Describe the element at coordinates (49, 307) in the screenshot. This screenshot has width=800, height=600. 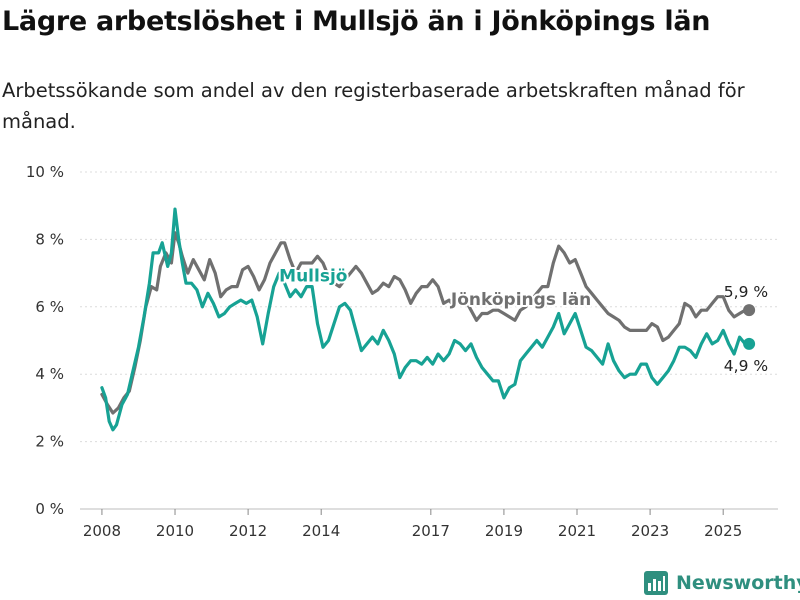
I see `y-tick-label: 6 %` at that location.